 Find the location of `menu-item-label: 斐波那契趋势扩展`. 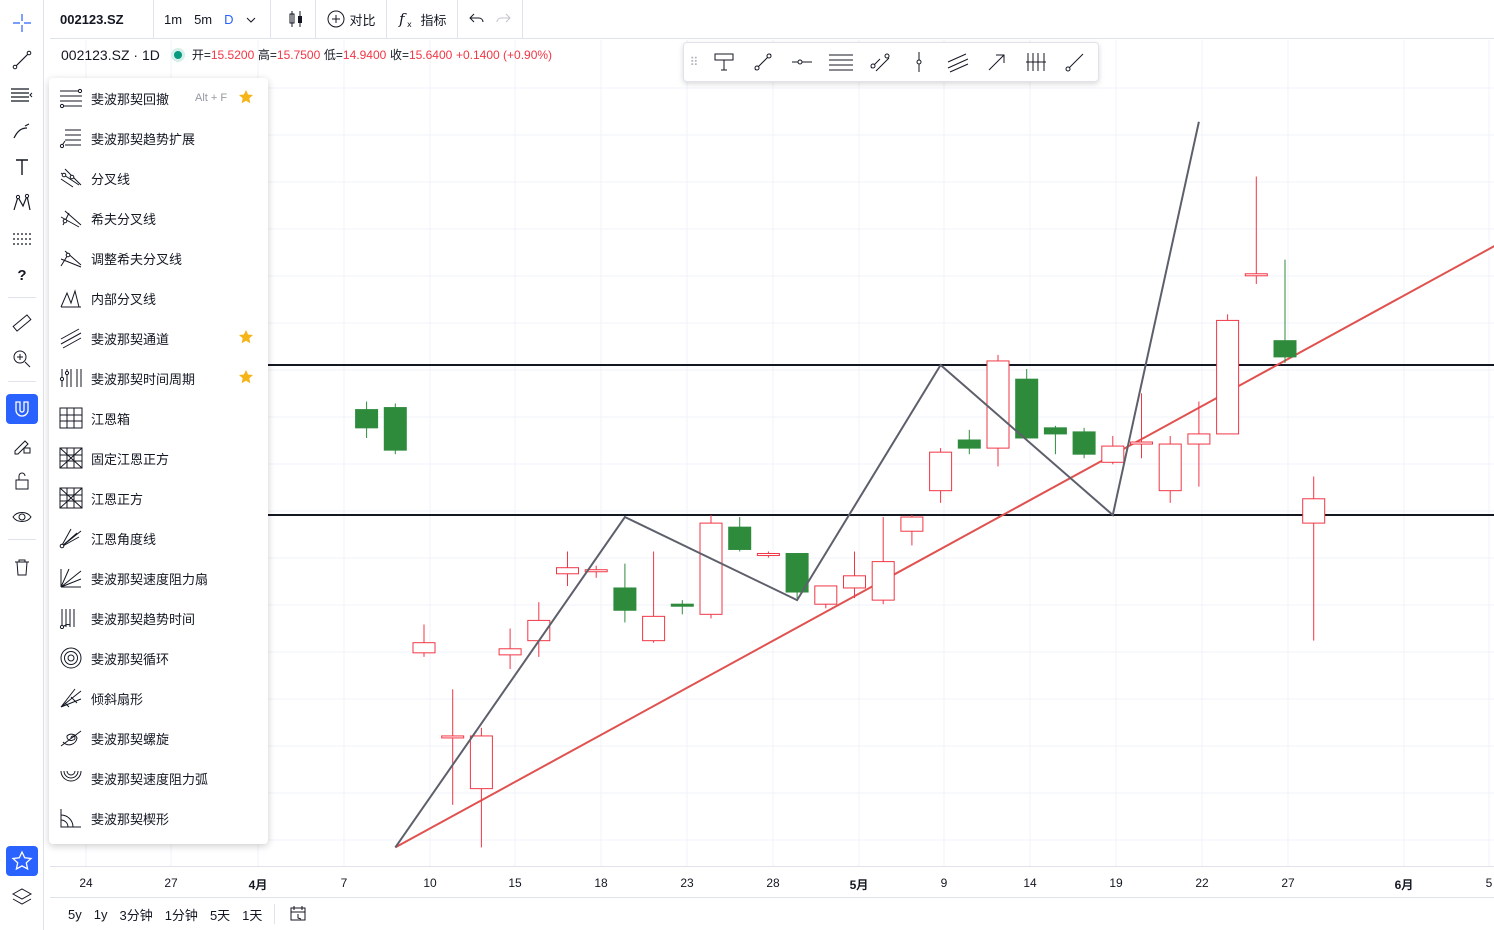

menu-item-label: 斐波那契趋势扩展 is located at coordinates (143, 139).